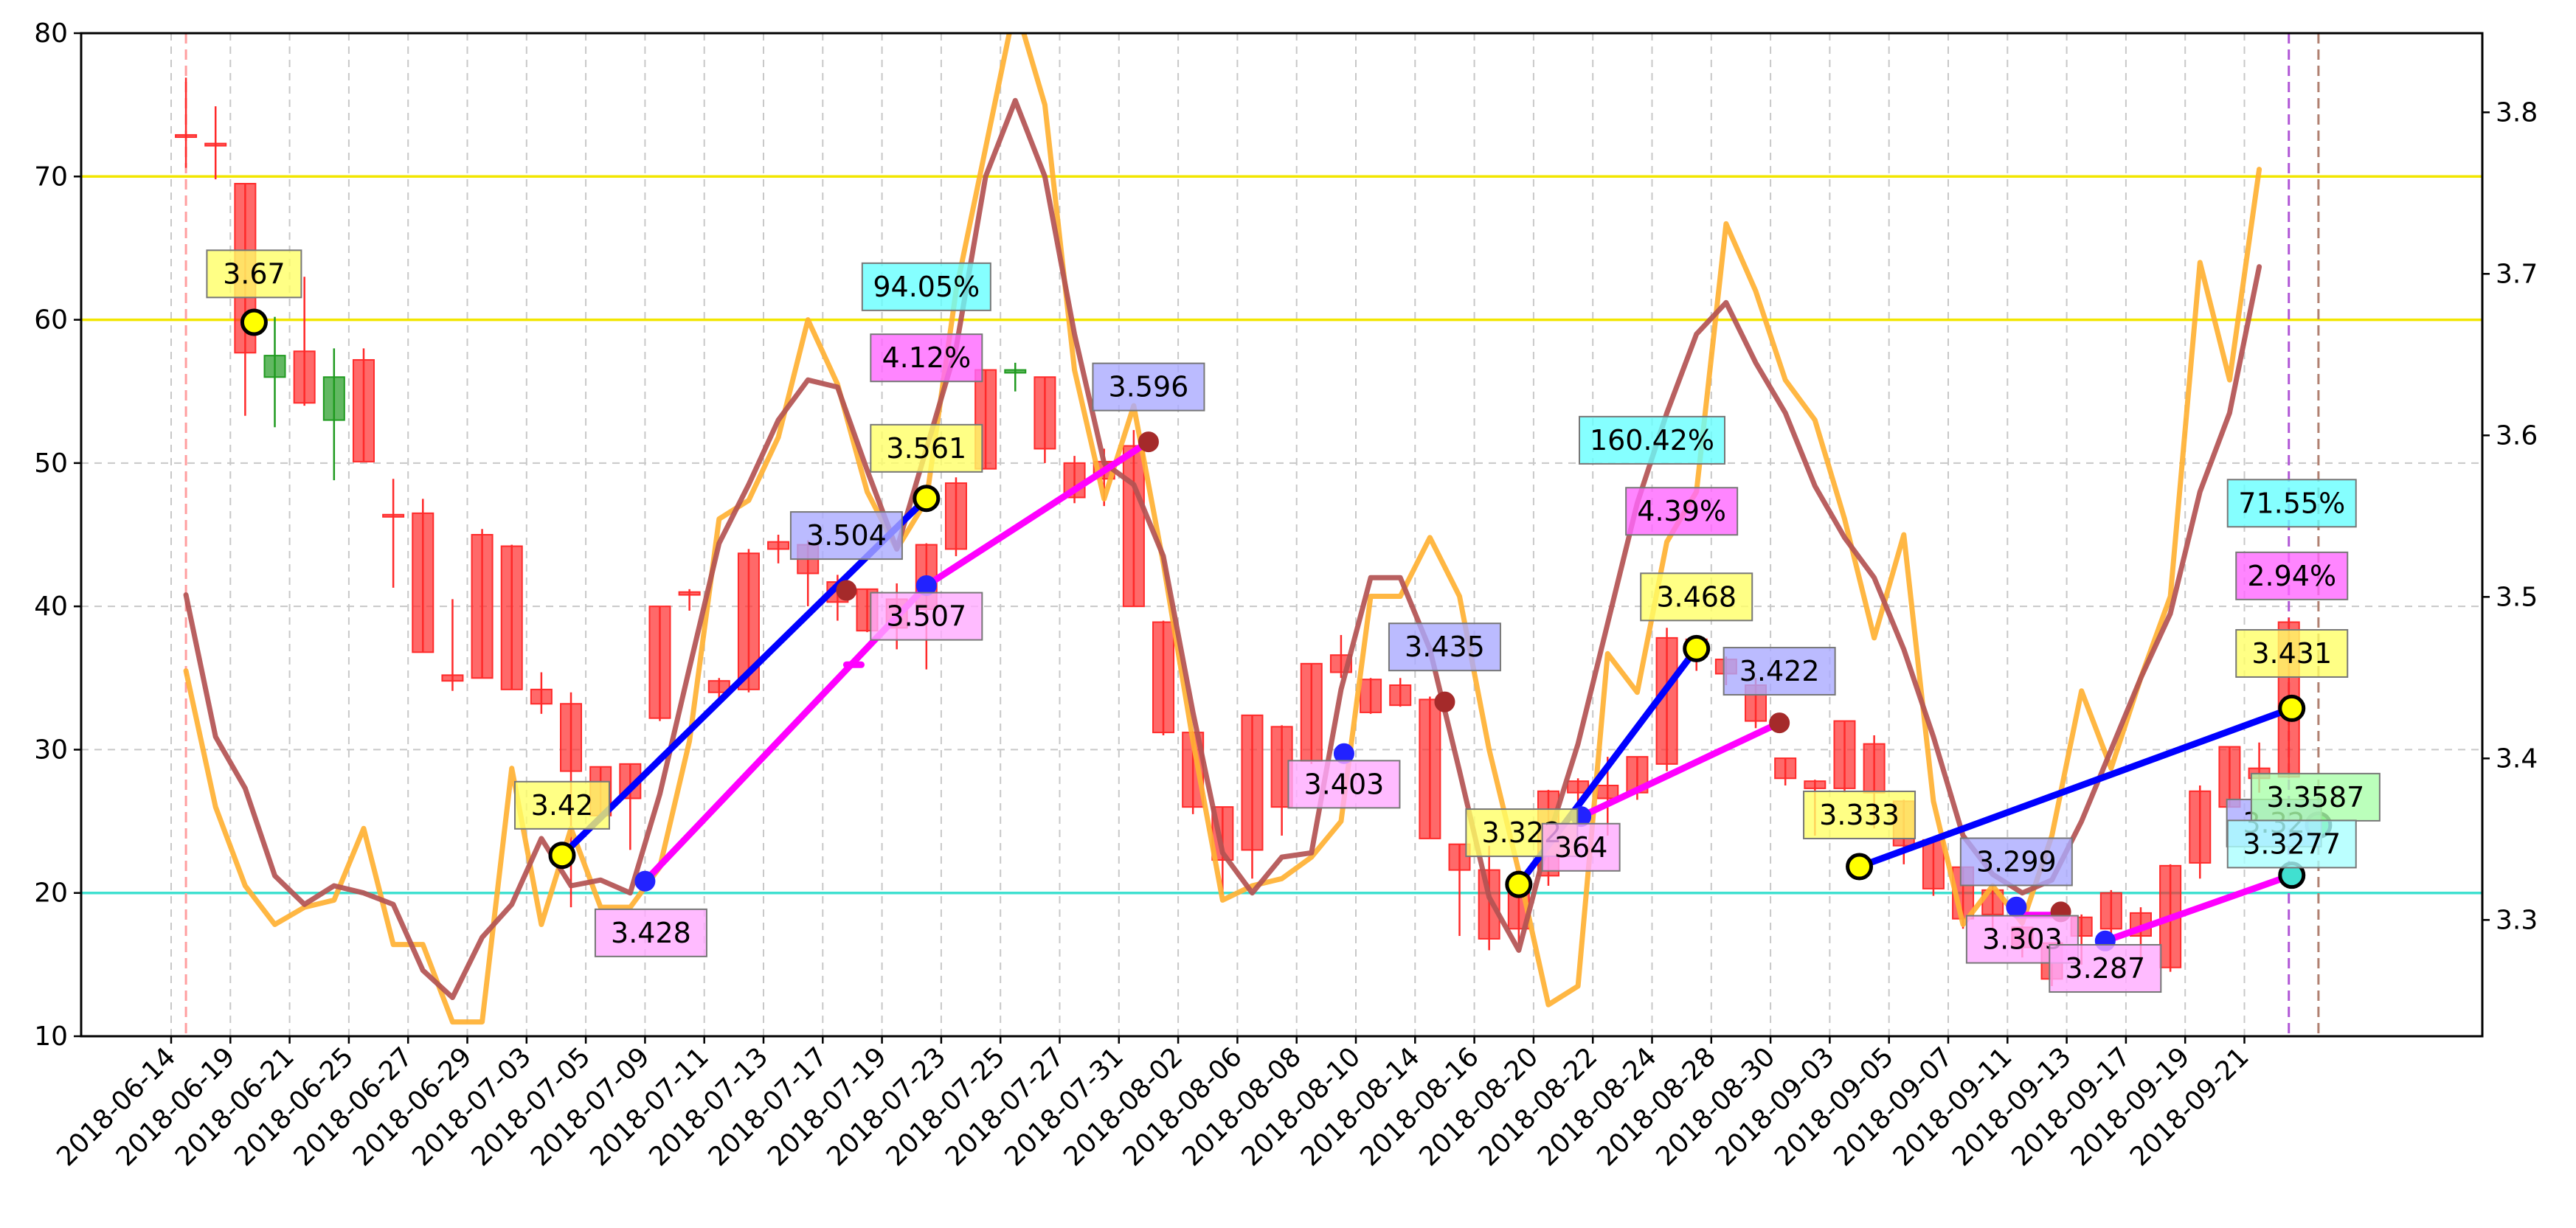 This screenshot has height=1228, width=2576. I want to click on value-annotation: 3.403, so click(1344, 784).